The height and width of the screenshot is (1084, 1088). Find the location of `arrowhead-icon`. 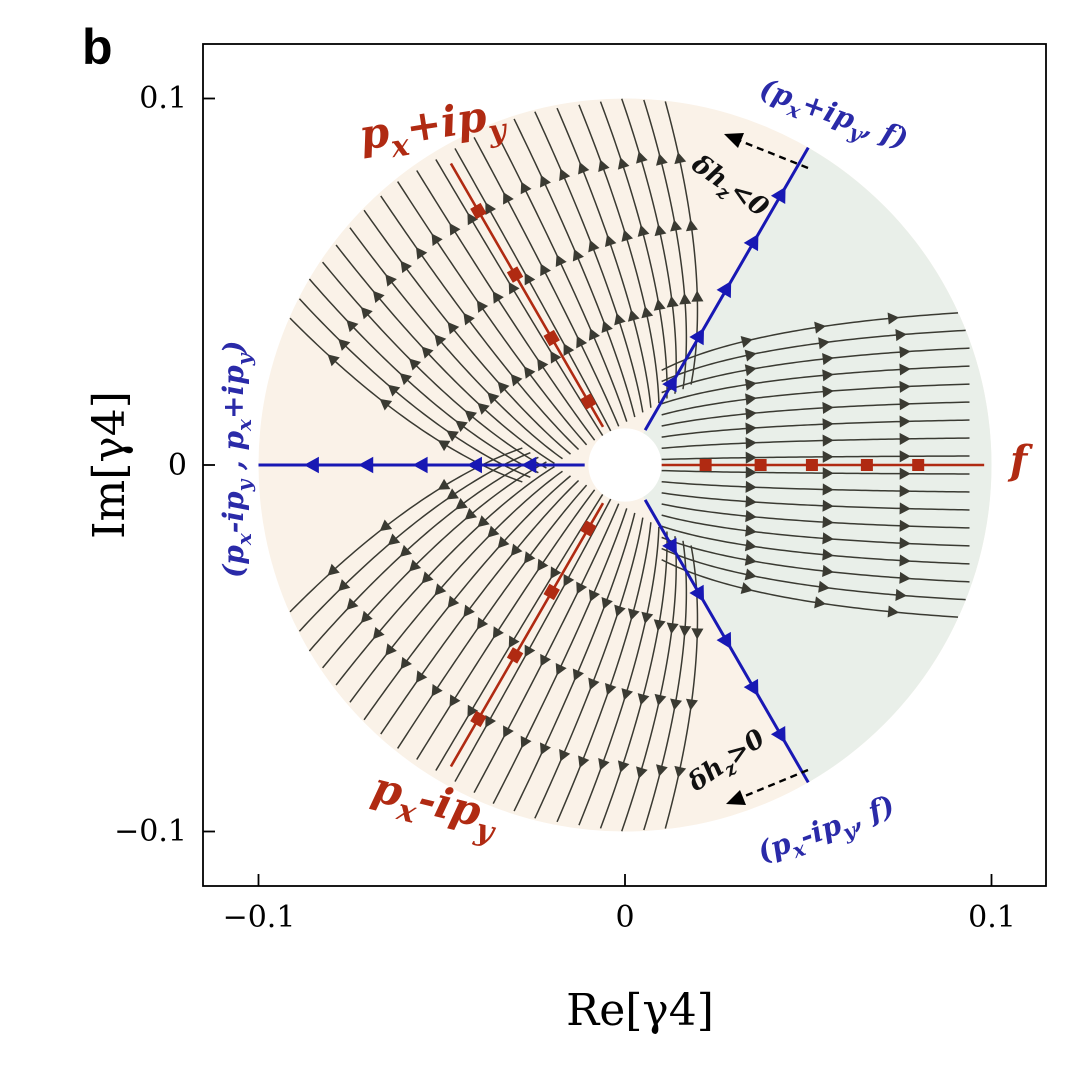

arrowhead-icon is located at coordinates (736, 797).